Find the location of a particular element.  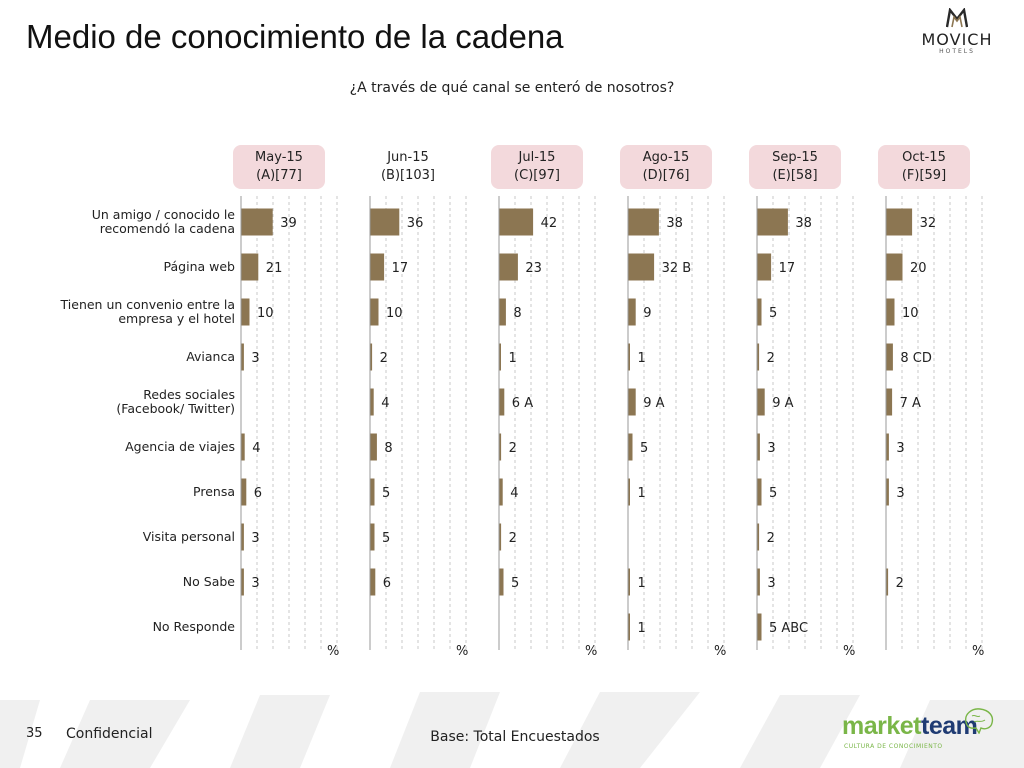

data-label: 5 ABC is located at coordinates (788, 628).